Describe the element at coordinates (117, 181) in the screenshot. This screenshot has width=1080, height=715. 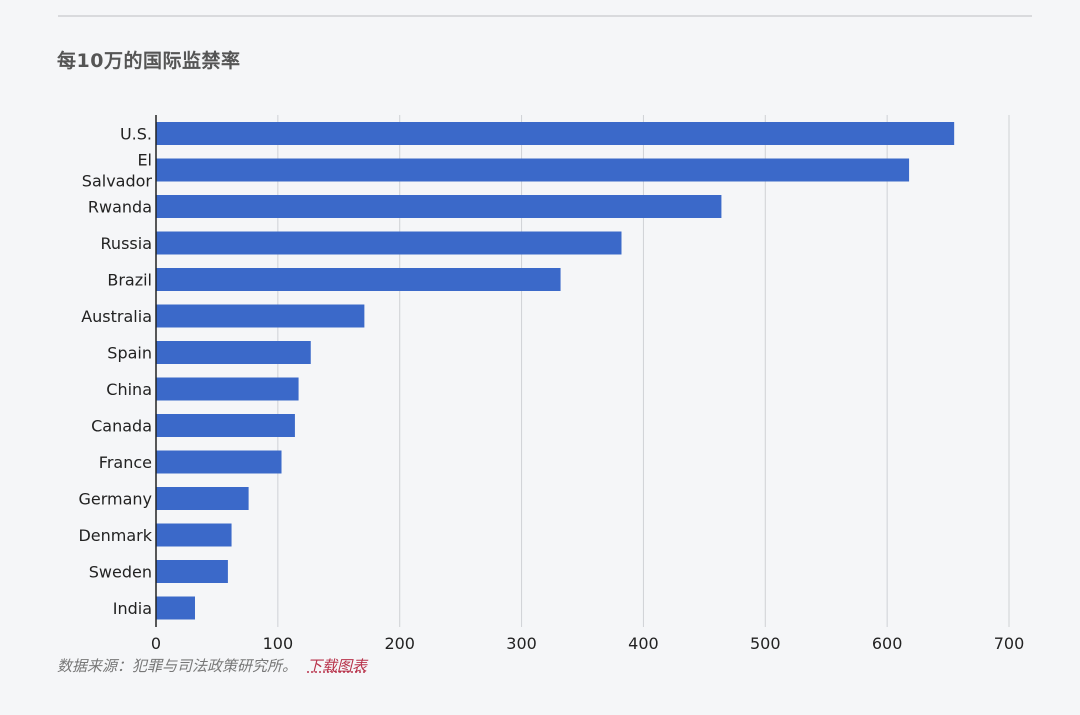
I see `category-label: Salvador` at that location.